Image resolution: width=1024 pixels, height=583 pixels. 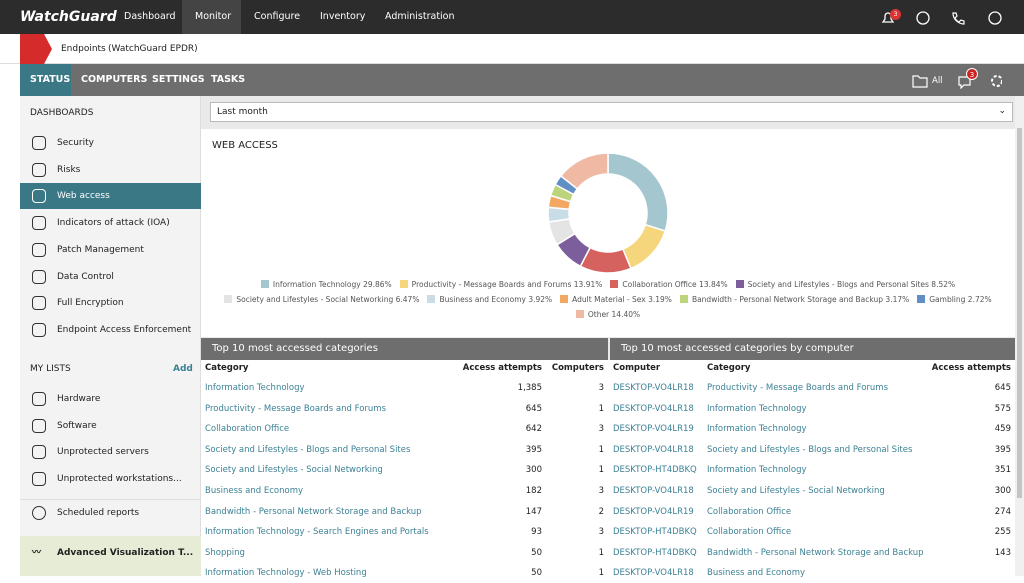 What do you see at coordinates (533, 449) in the screenshot?
I see `cell: 395` at bounding box center [533, 449].